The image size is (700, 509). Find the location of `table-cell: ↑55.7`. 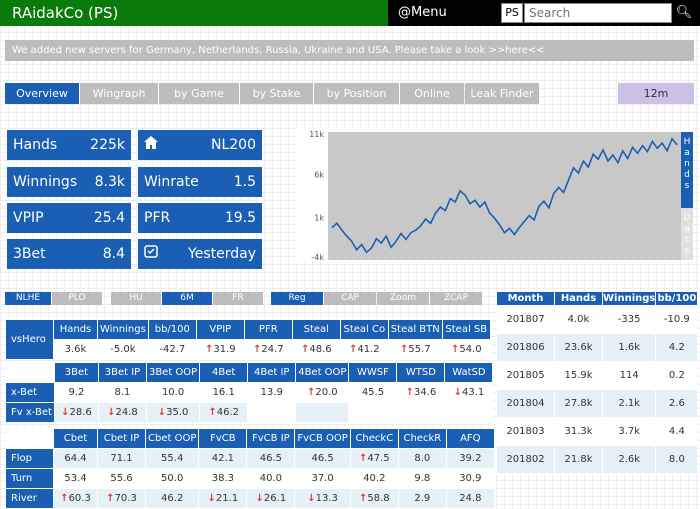

table-cell: ↑55.7 is located at coordinates (415, 349).